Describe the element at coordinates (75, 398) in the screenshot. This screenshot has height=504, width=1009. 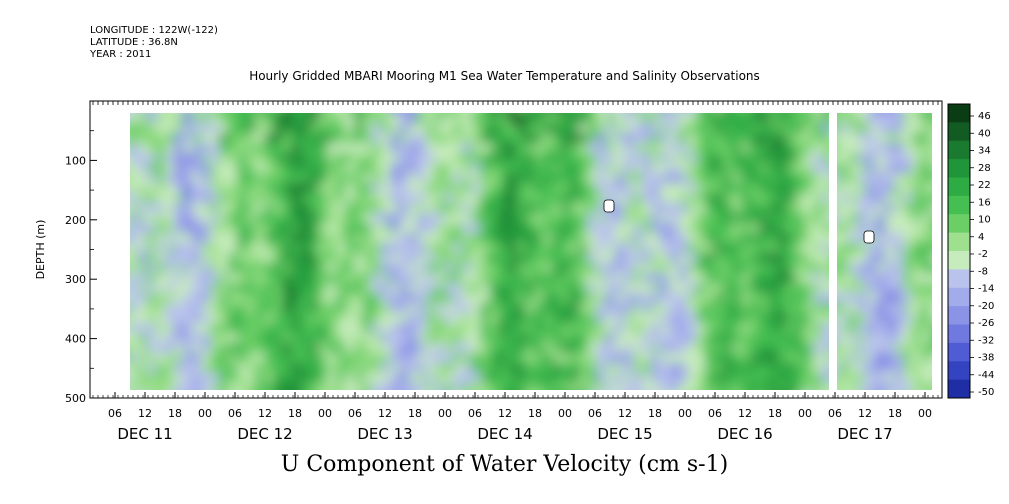
I see `y-tick-label: 500` at that location.